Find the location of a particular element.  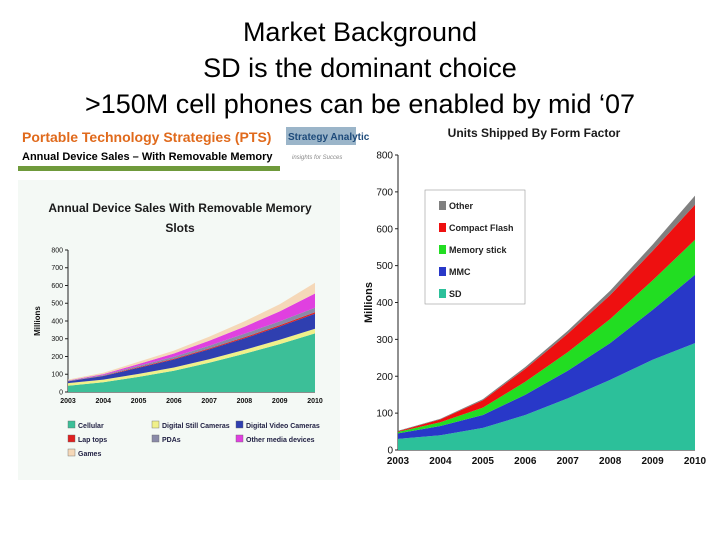

logo-text: Strategy Analytic is located at coordinates (329, 137).